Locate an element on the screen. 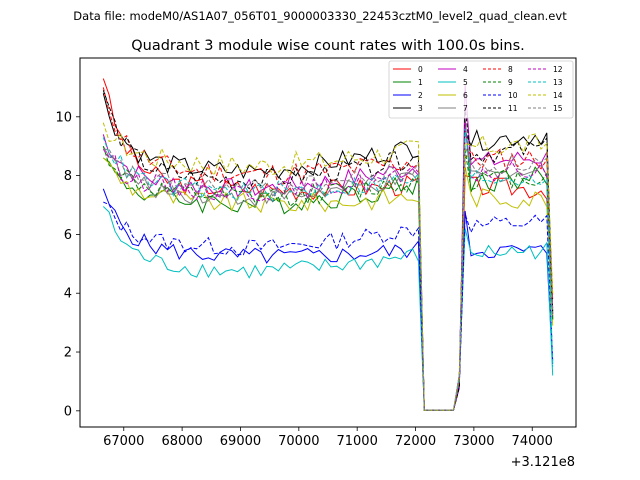 The width and height of the screenshot is (640, 480). y-tick-label: 8 is located at coordinates (68, 176).